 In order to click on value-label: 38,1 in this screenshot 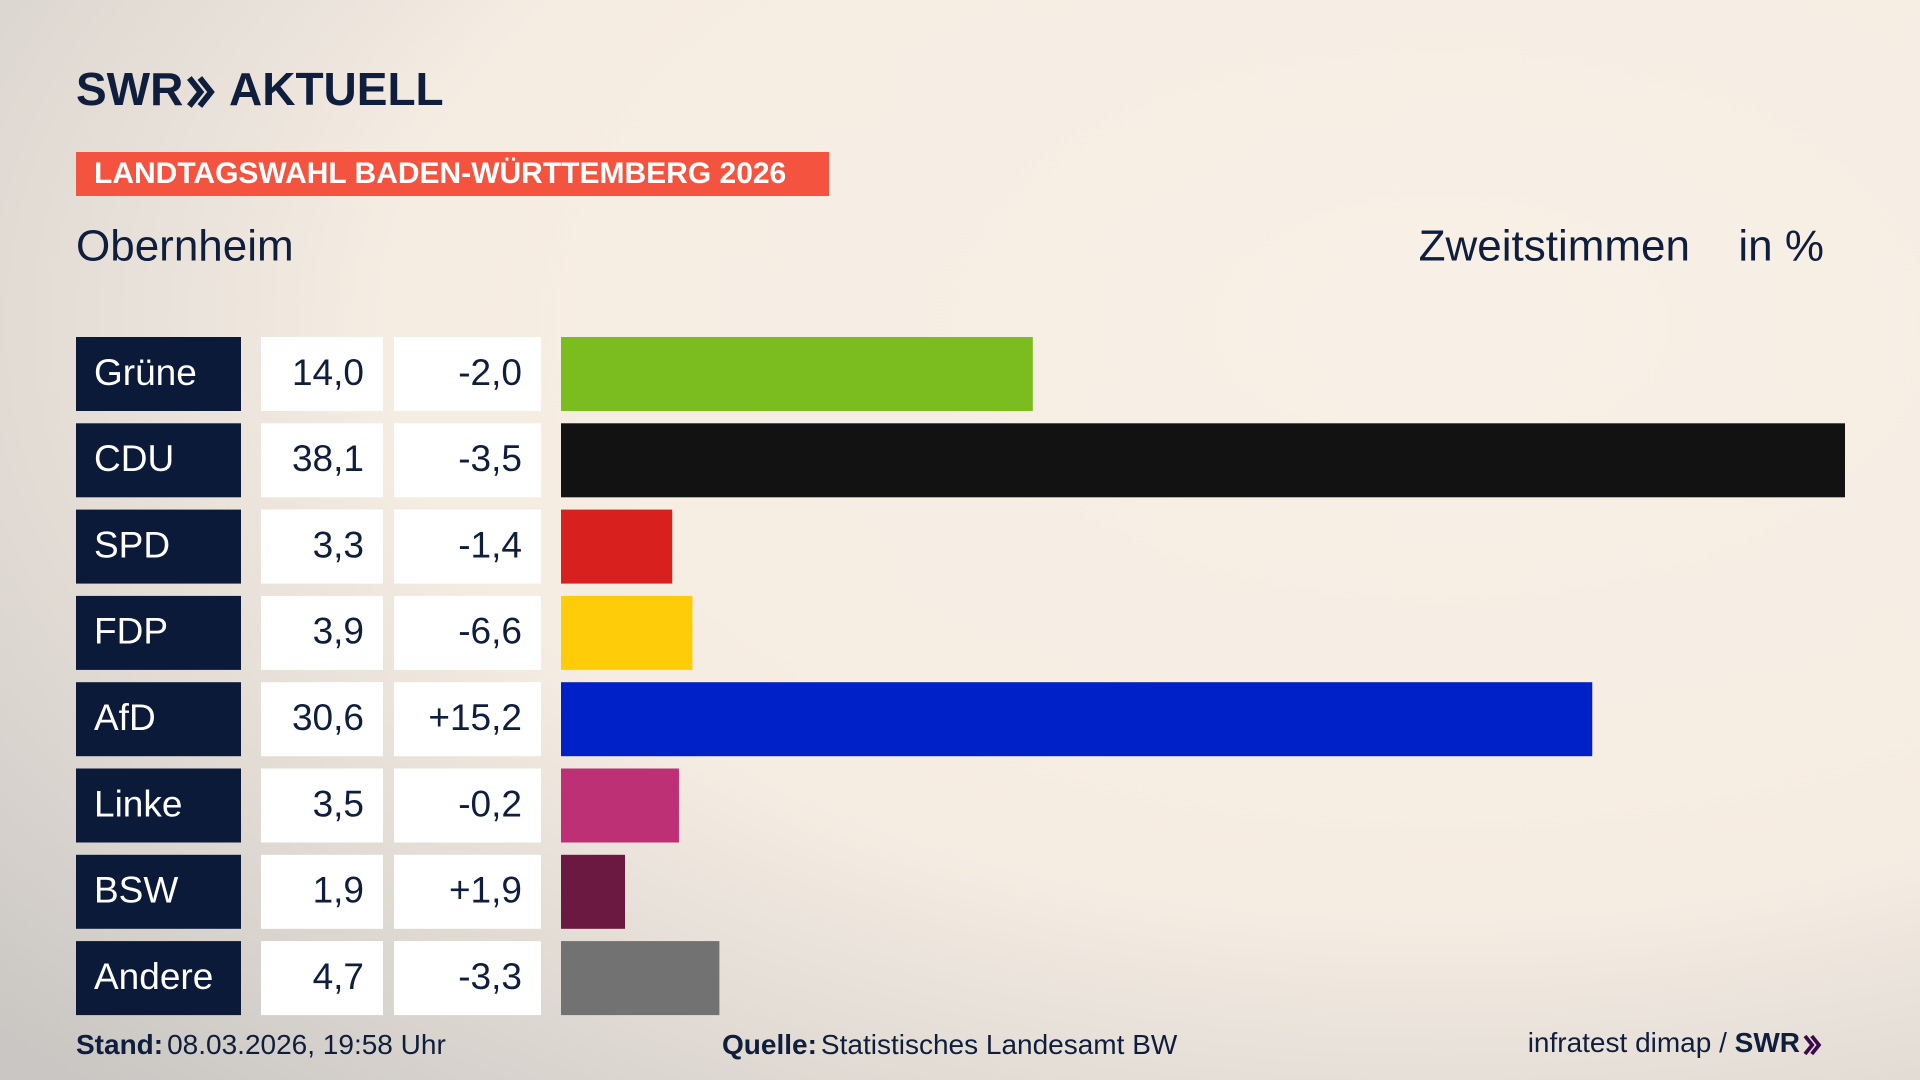, I will do `click(328, 458)`.